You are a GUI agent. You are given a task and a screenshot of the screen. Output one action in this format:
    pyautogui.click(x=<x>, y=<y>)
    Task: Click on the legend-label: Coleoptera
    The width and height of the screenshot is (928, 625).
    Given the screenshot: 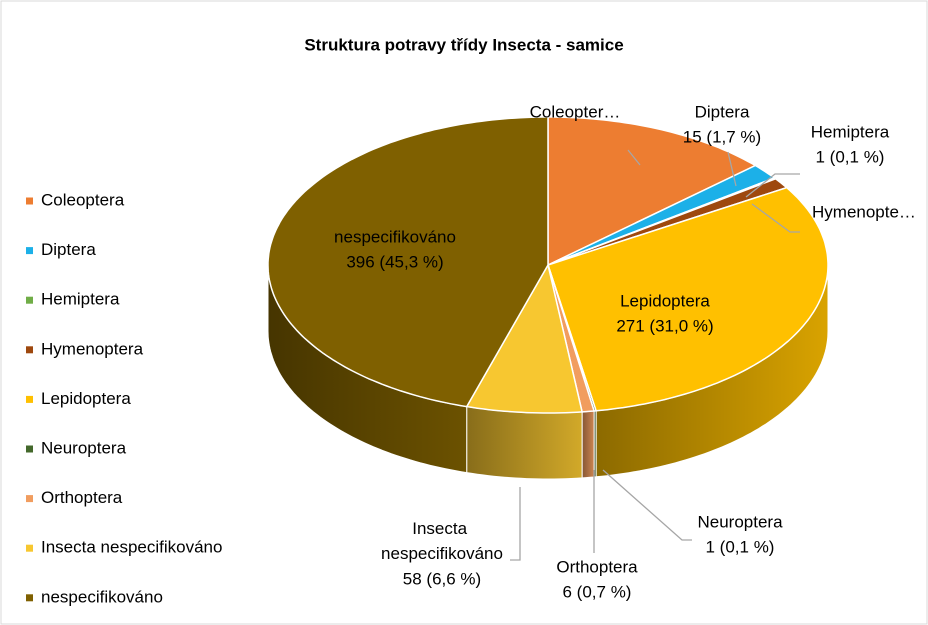 What is the action you would take?
    pyautogui.click(x=83, y=199)
    